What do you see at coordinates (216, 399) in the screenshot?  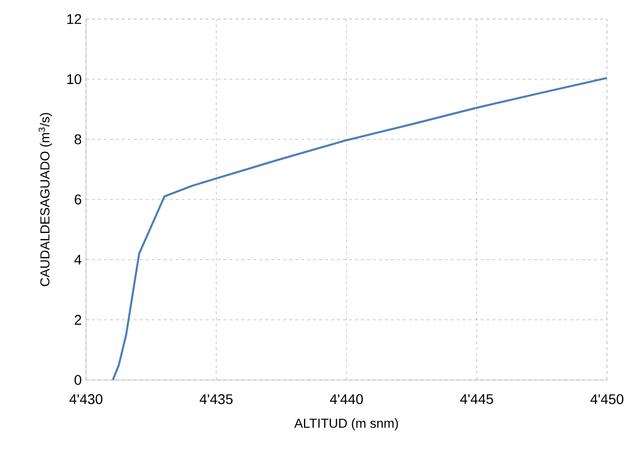 I see `x-tick-label: 4'435` at bounding box center [216, 399].